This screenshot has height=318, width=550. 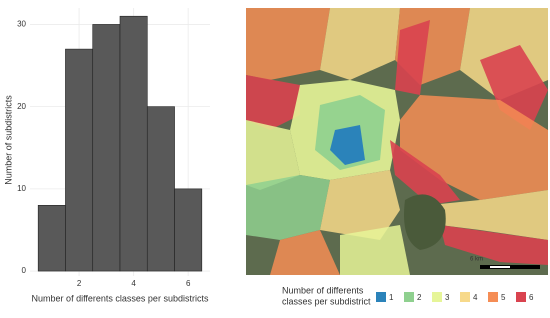 What do you see at coordinates (8, 140) in the screenshot?
I see `y-axis-title: Number of subdistricts` at bounding box center [8, 140].